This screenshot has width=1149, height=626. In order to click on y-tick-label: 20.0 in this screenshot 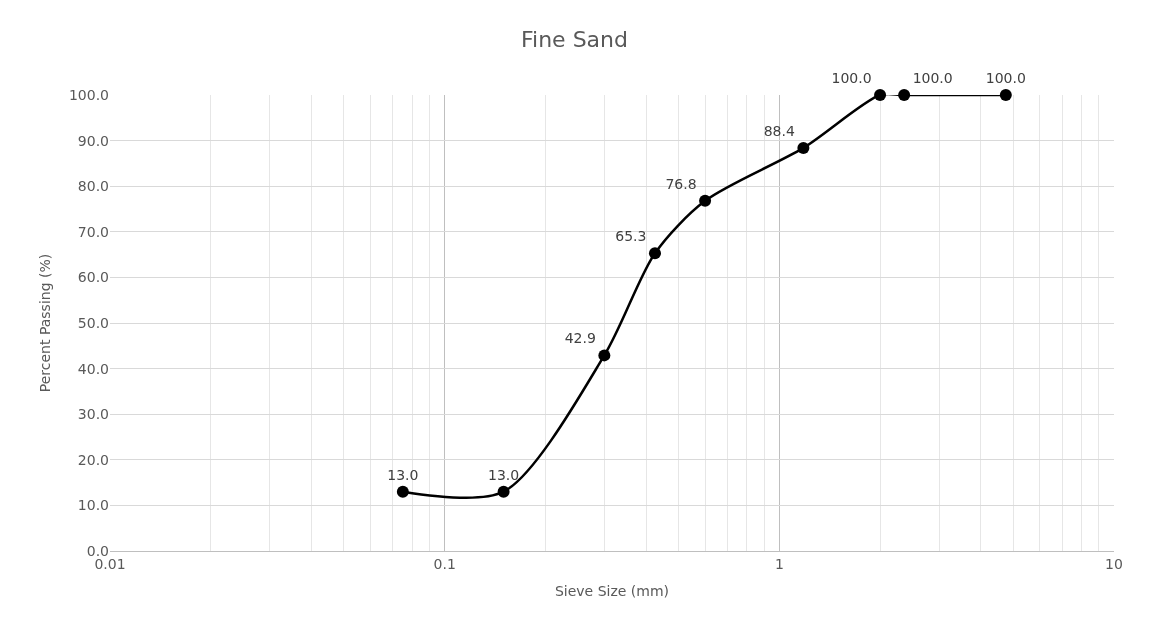, I will do `click(93, 459)`.